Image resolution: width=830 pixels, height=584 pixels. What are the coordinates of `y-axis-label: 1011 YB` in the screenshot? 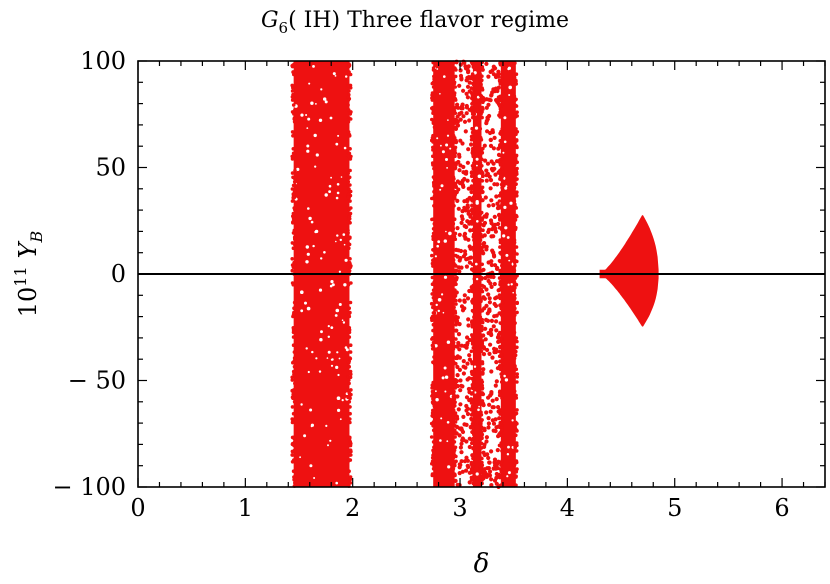 It's located at (28, 274).